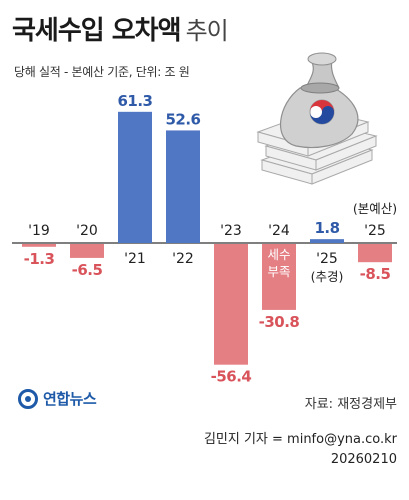 The height and width of the screenshot is (500, 409). Describe the element at coordinates (231, 231) in the screenshot. I see `category-label-4: '23` at that location.